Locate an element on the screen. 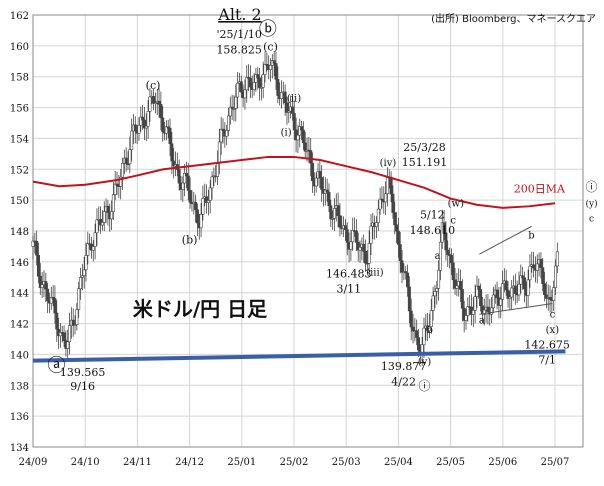 The height and width of the screenshot is (486, 604). annotation-label: (c) is located at coordinates (270, 46).